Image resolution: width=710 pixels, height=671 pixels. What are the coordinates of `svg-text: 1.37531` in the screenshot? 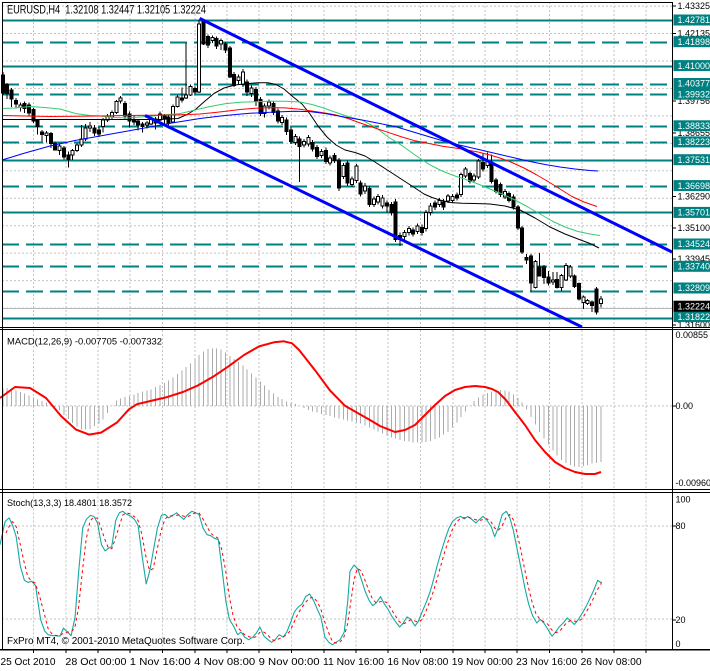 It's located at (694, 160).